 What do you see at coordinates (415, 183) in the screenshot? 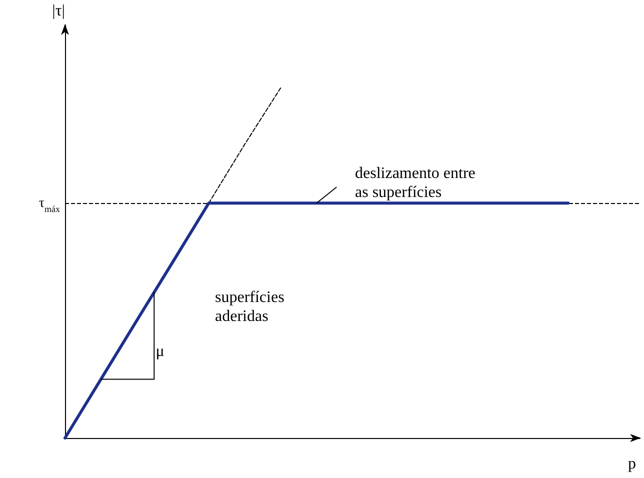
I see `annotation: deslizamento entre as superfícies` at bounding box center [415, 183].